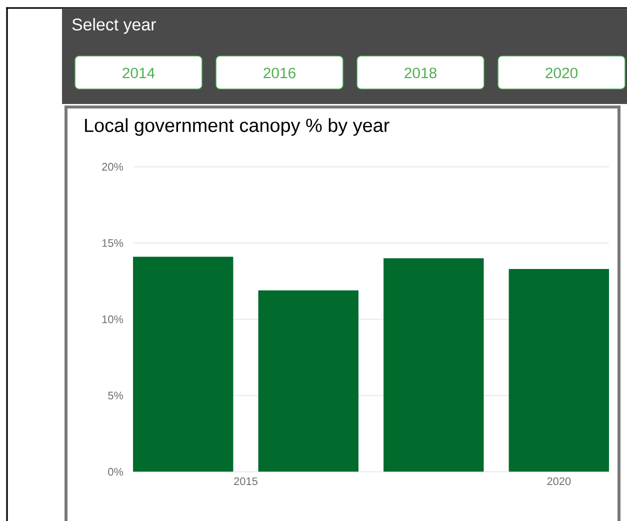 Image resolution: width=627 pixels, height=521 pixels. Describe the element at coordinates (246, 481) in the screenshot. I see `x-tick-label: 2015` at that location.